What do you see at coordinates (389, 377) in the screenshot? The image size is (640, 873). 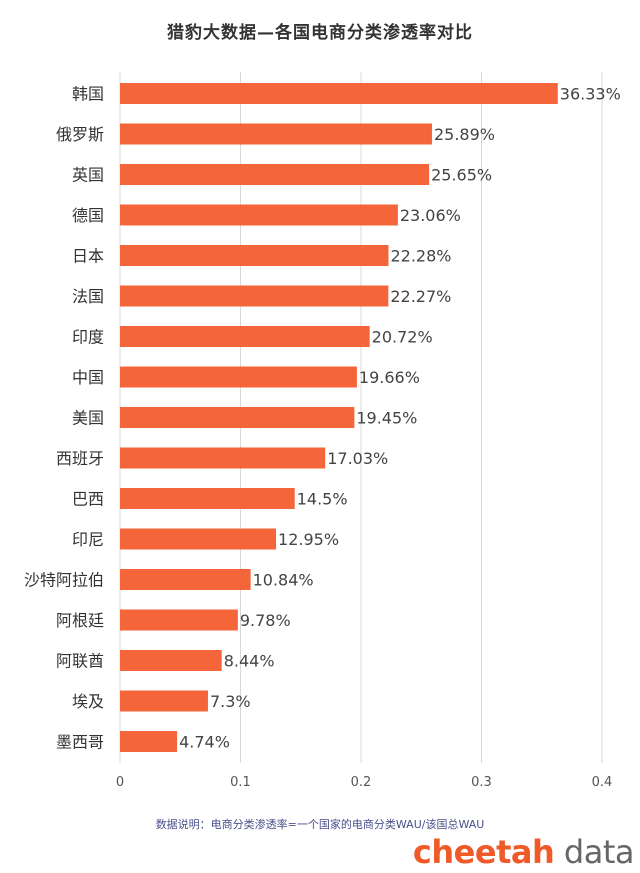 I see `value-label: 19.66%` at bounding box center [389, 377].